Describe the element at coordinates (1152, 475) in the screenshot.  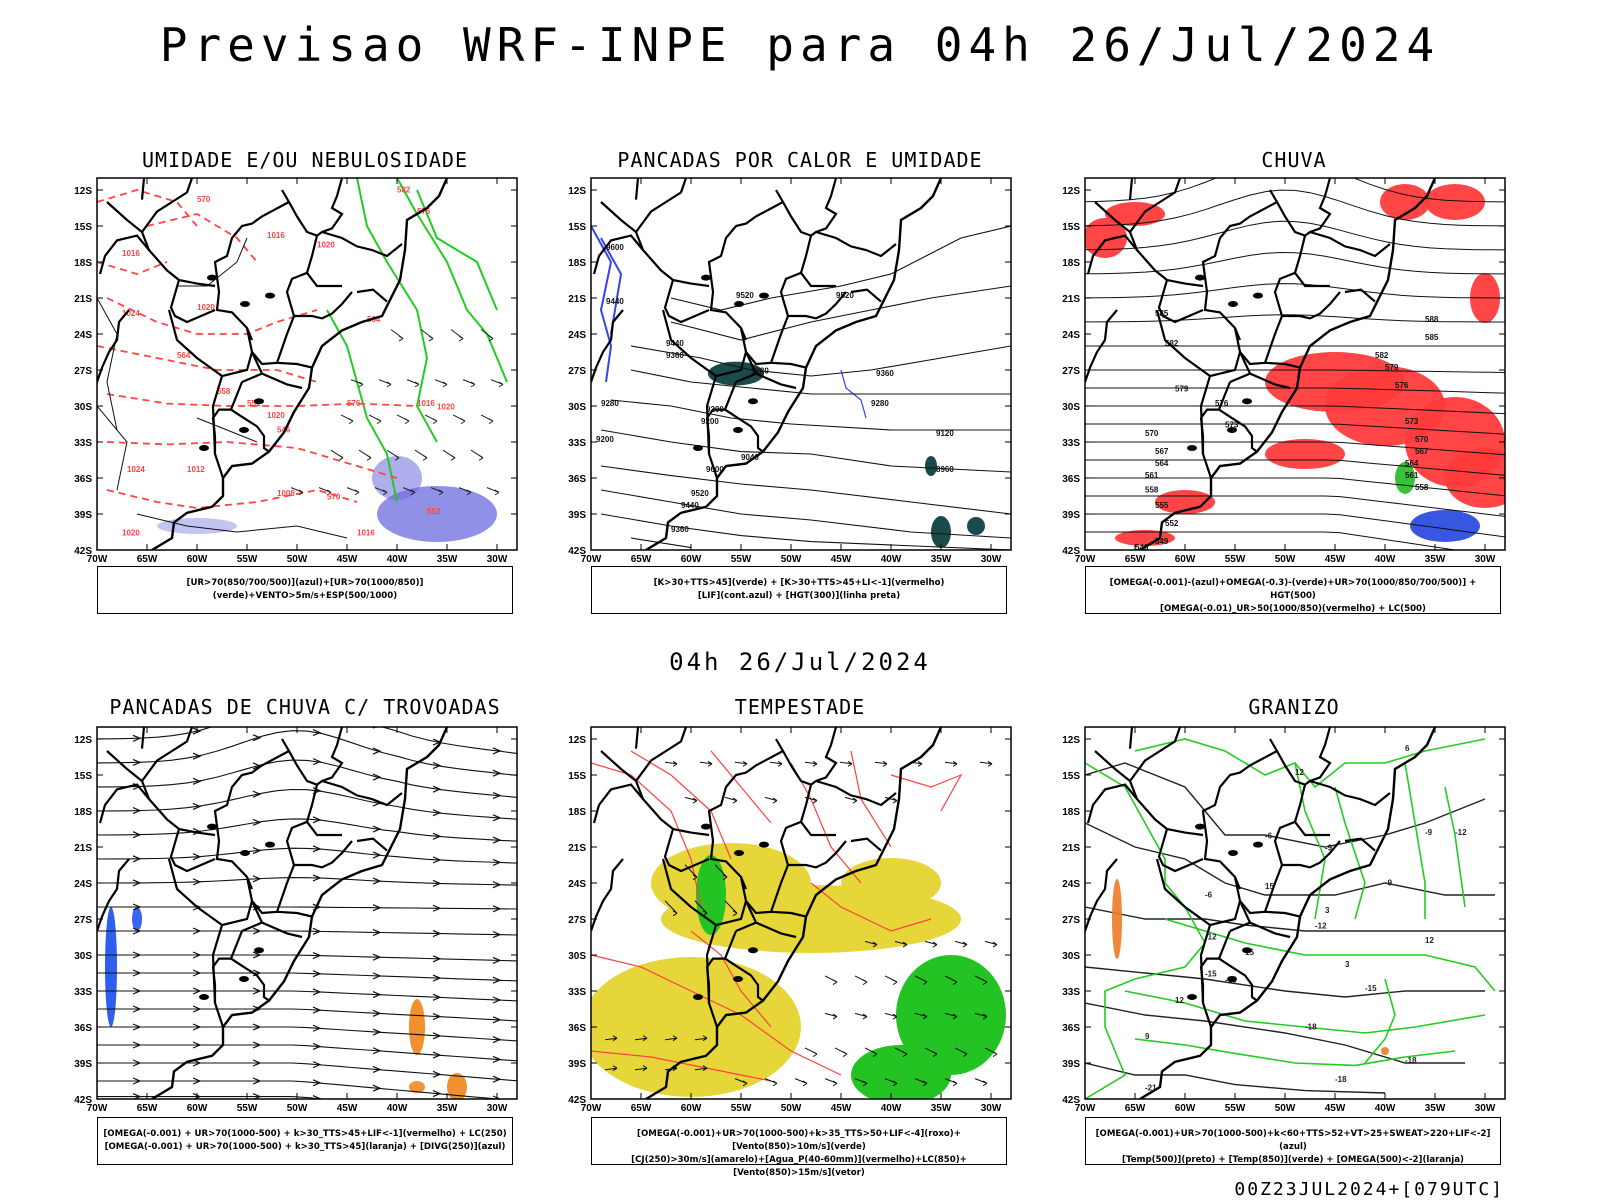
I see `contour-label: 561` at that location.